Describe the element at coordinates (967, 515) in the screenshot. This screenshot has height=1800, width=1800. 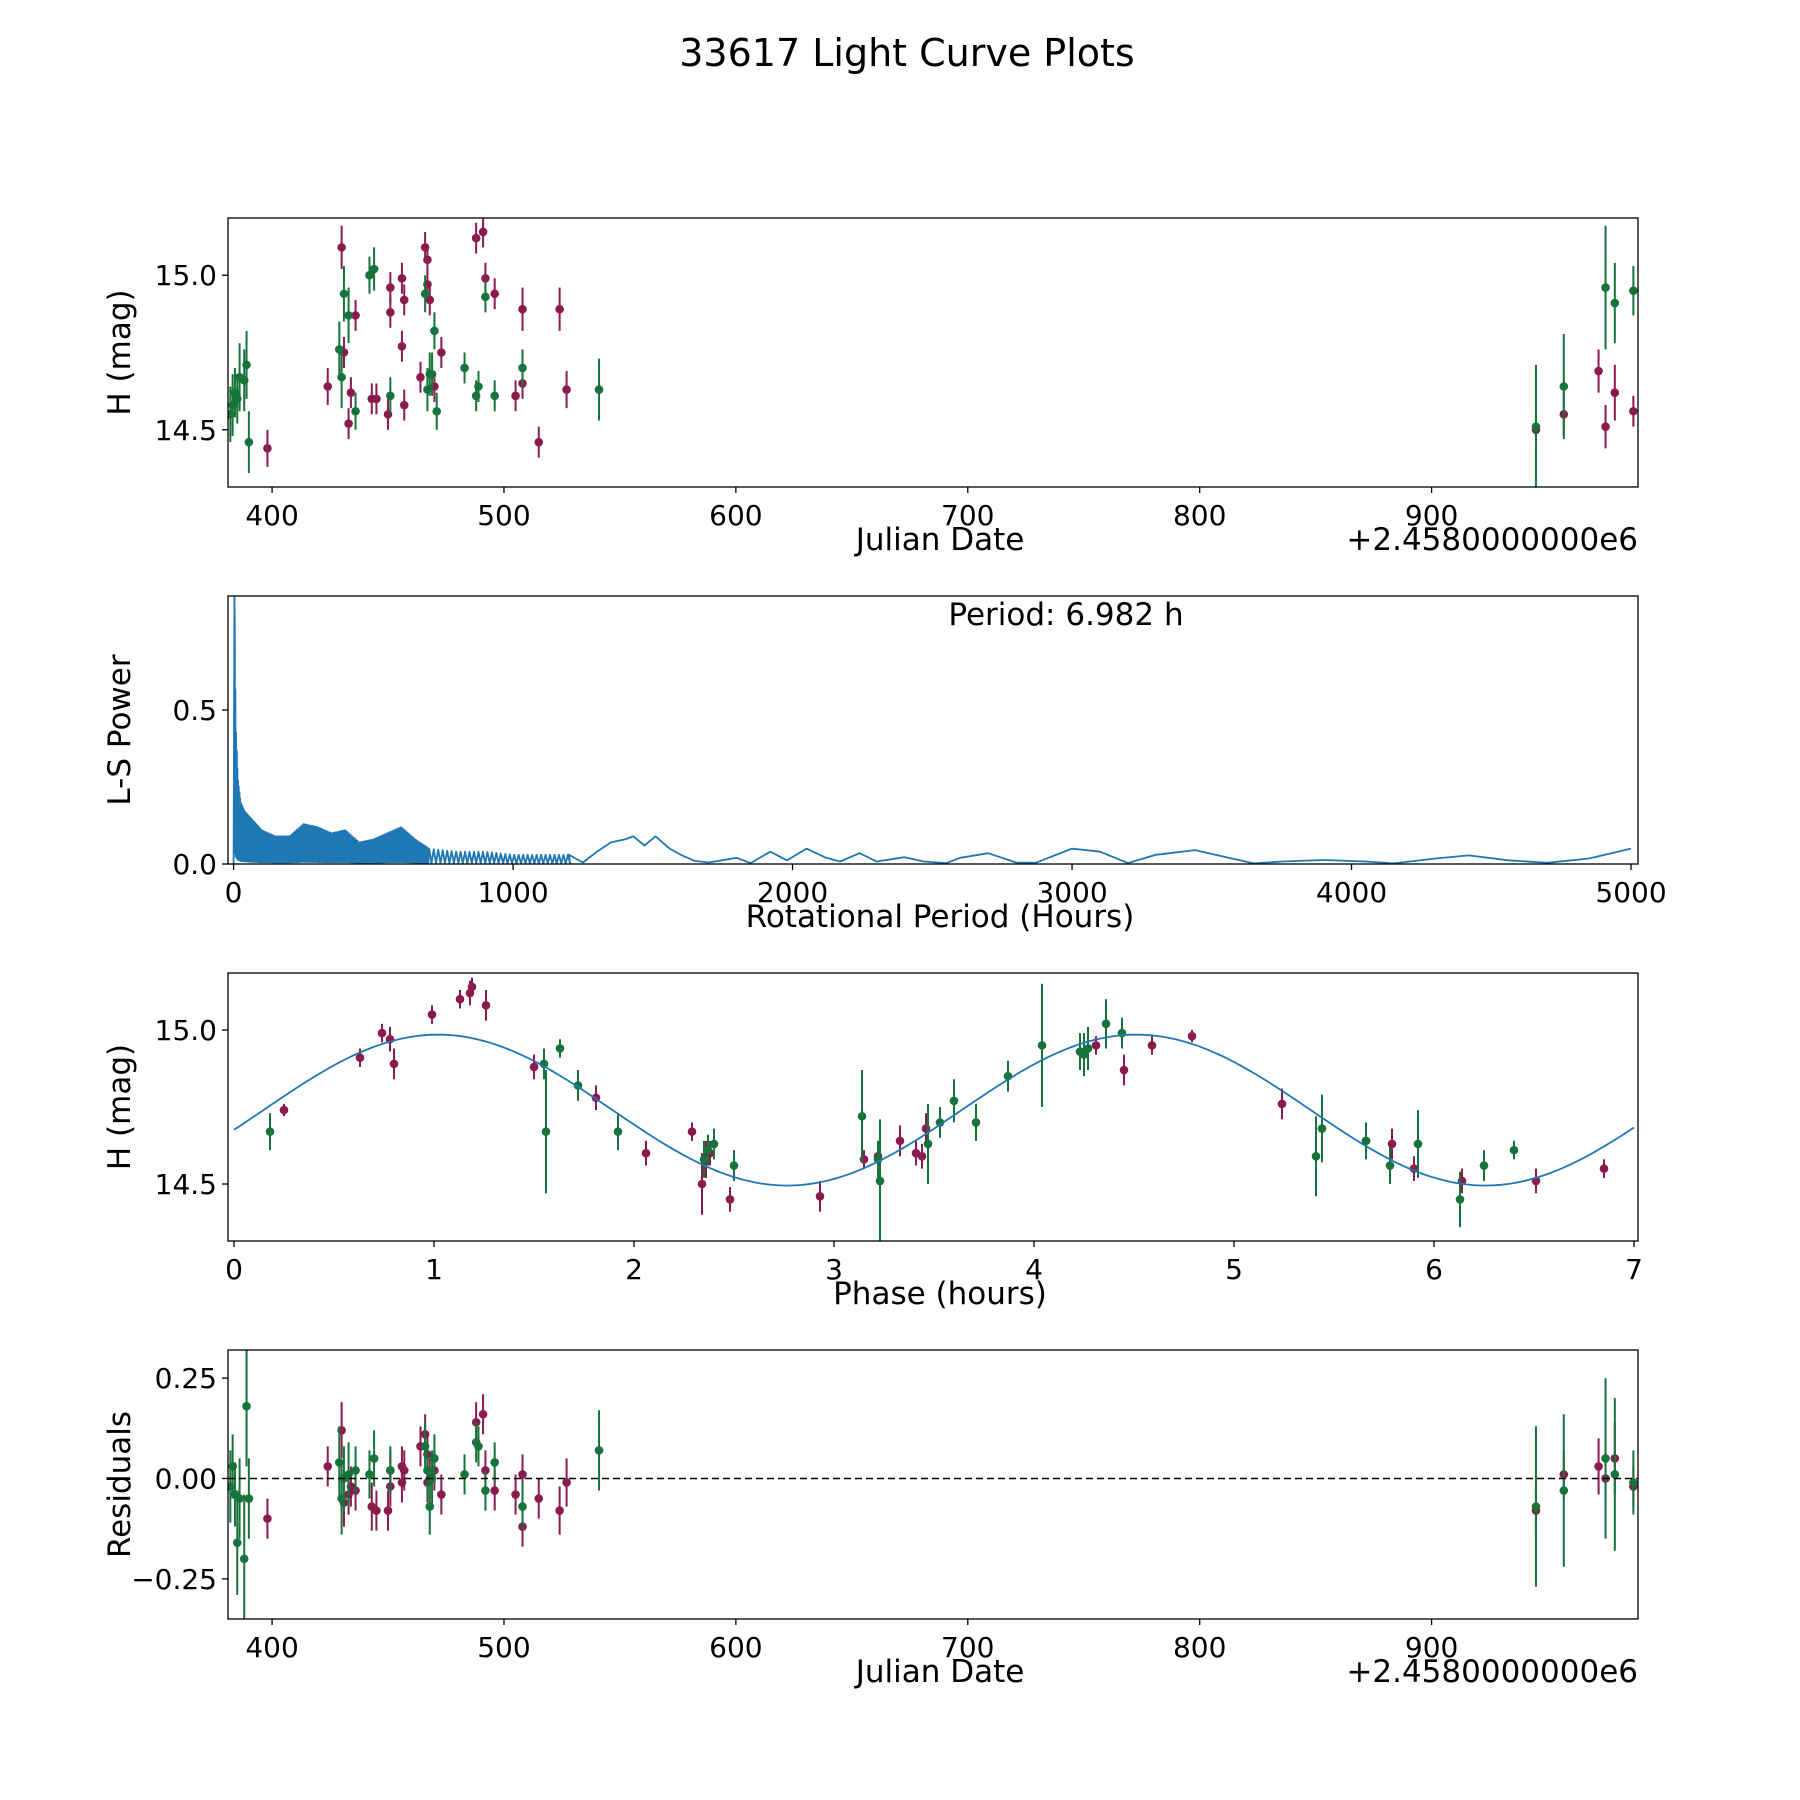
I see `x-tick-label: 700` at that location.